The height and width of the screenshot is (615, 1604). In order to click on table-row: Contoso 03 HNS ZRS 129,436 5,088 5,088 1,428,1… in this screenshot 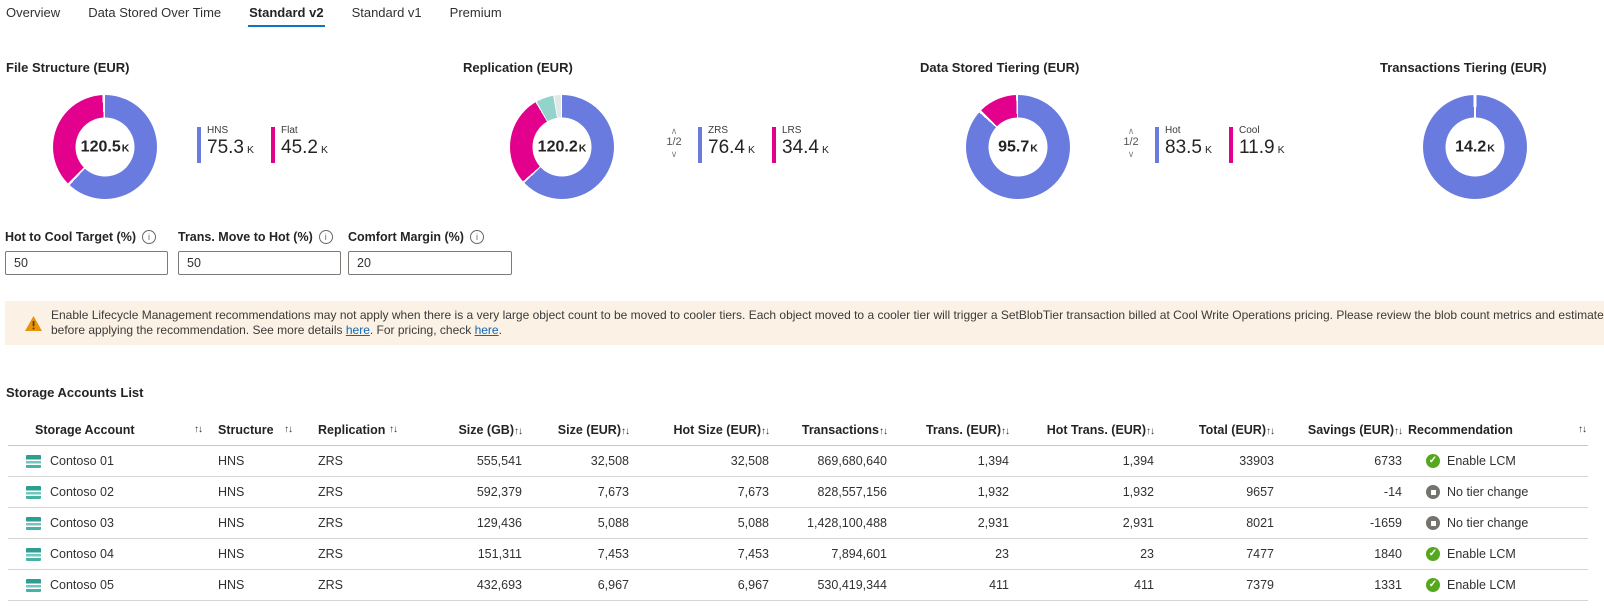, I will do `click(798, 523)`.